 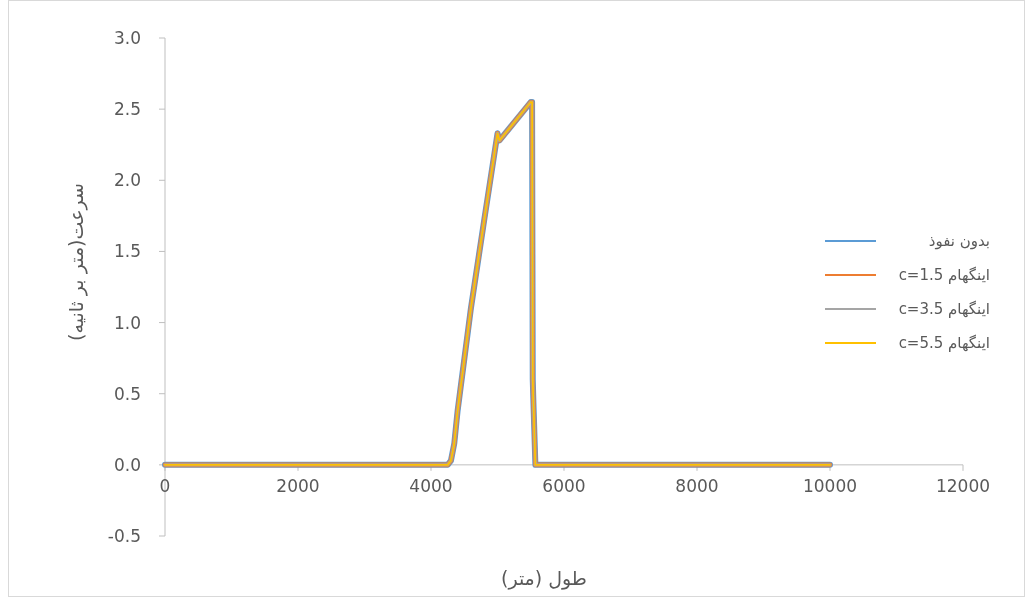 What do you see at coordinates (127, 464) in the screenshot?
I see `y-tick-label: 0.0` at bounding box center [127, 464].